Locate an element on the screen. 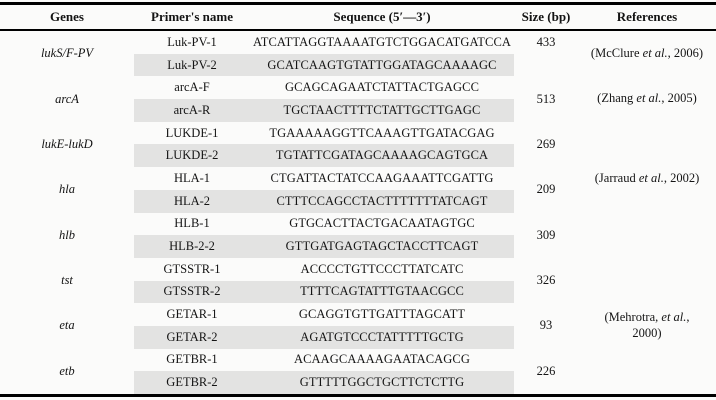  header-genes: Genes is located at coordinates (67, 17).